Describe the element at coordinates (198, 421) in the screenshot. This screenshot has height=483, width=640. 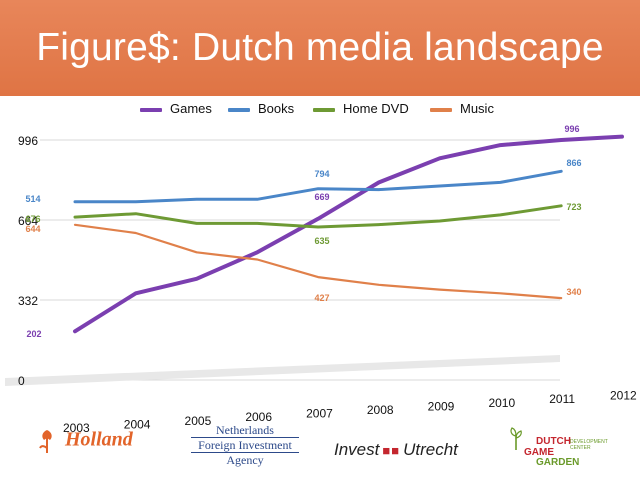
I see `x-tick-label: 2005` at that location.